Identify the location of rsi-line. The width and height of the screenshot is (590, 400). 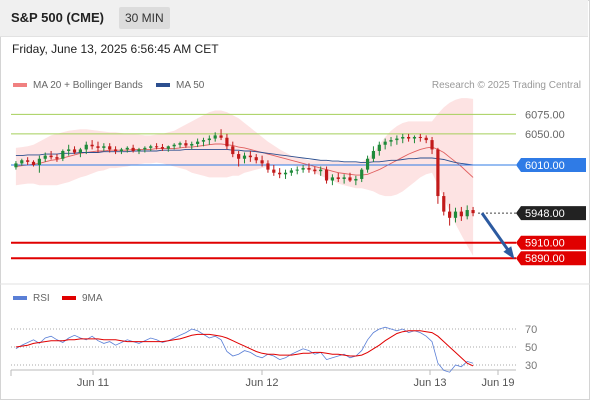
(244, 349).